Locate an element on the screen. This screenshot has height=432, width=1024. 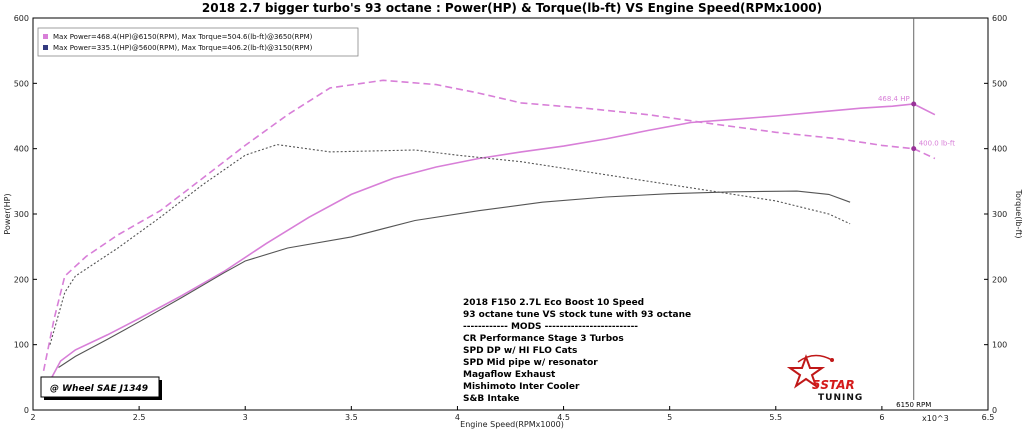
y-tick-label-right: 0 is located at coordinates (994, 410).